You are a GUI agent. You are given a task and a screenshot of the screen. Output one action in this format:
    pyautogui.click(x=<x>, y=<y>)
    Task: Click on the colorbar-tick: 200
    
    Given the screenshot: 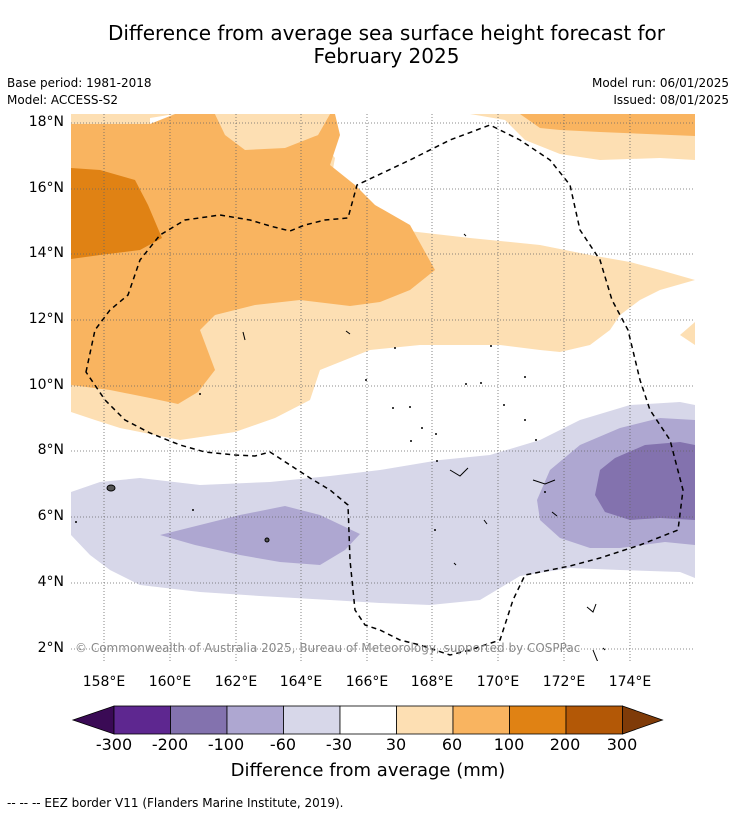 What is the action you would take?
    pyautogui.click(x=565, y=744)
    